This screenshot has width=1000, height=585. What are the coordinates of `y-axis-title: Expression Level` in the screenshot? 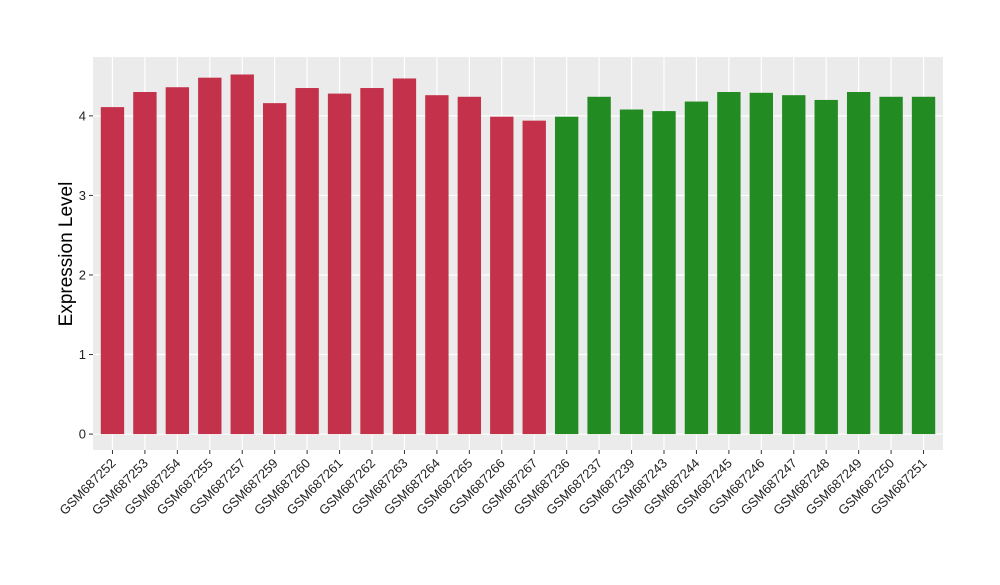 It's located at (66, 254).